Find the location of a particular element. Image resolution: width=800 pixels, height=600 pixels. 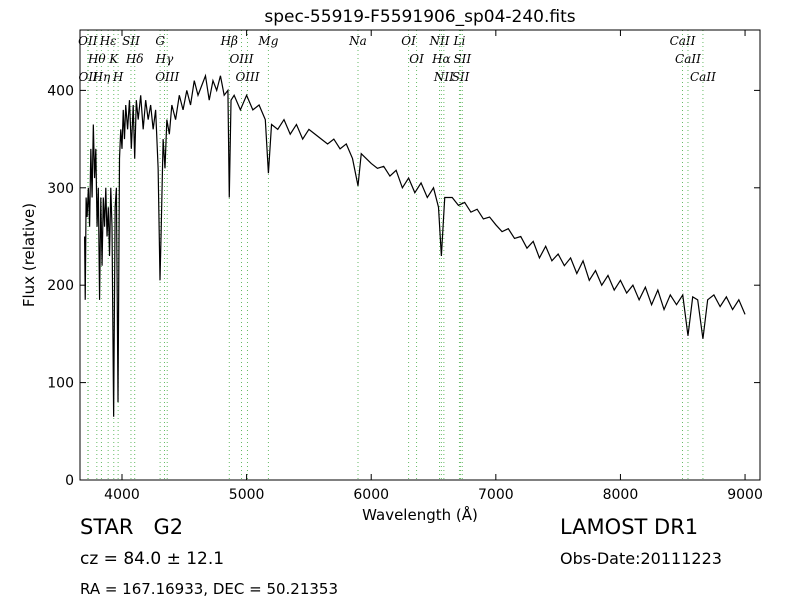

obs-date: Obs-Date:20111223 is located at coordinates (641, 558).